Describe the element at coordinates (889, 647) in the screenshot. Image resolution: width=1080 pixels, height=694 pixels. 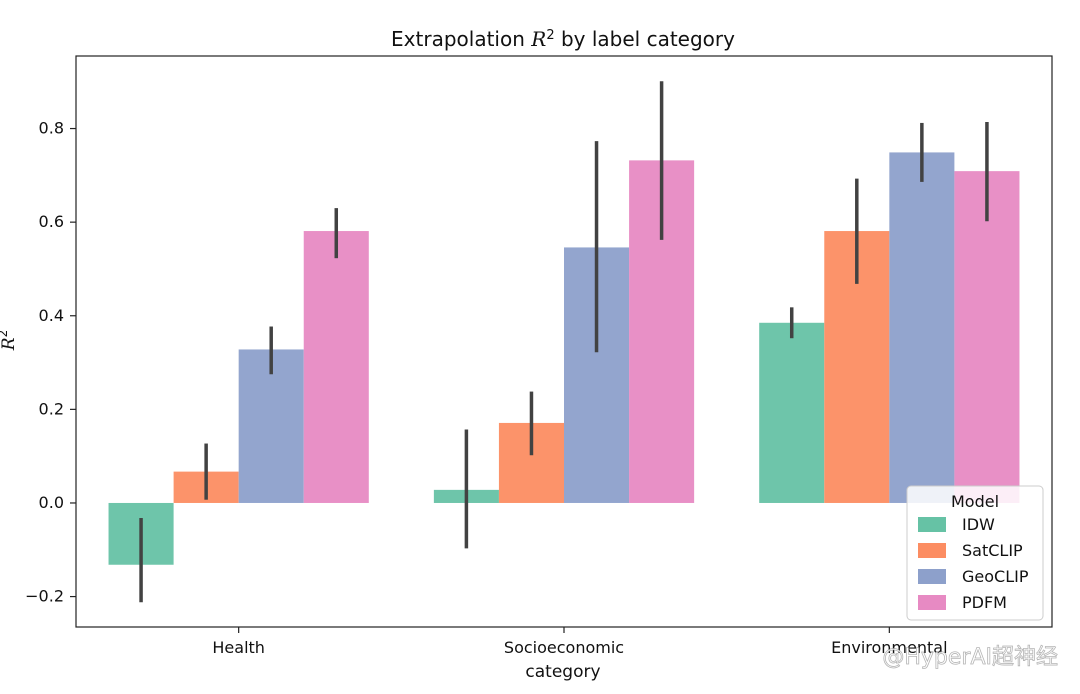
I see `x-tick-label: Environmental` at that location.